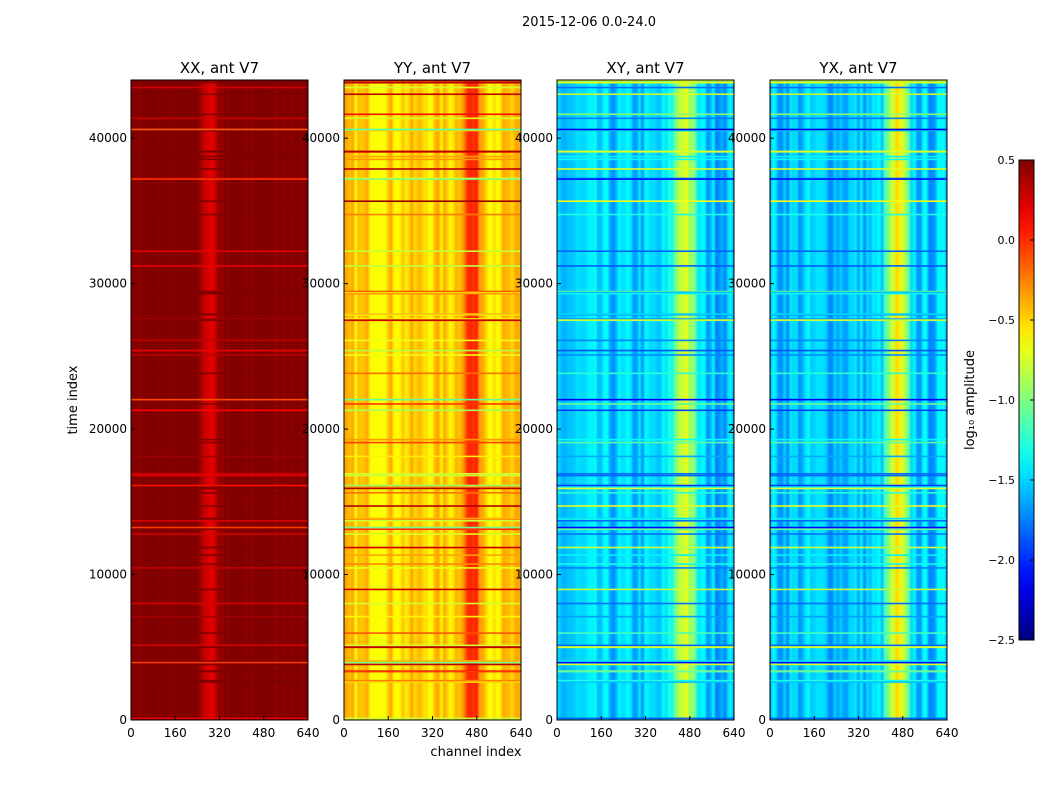  I want to click on panel-title: XY, ant V7, so click(645, 68).